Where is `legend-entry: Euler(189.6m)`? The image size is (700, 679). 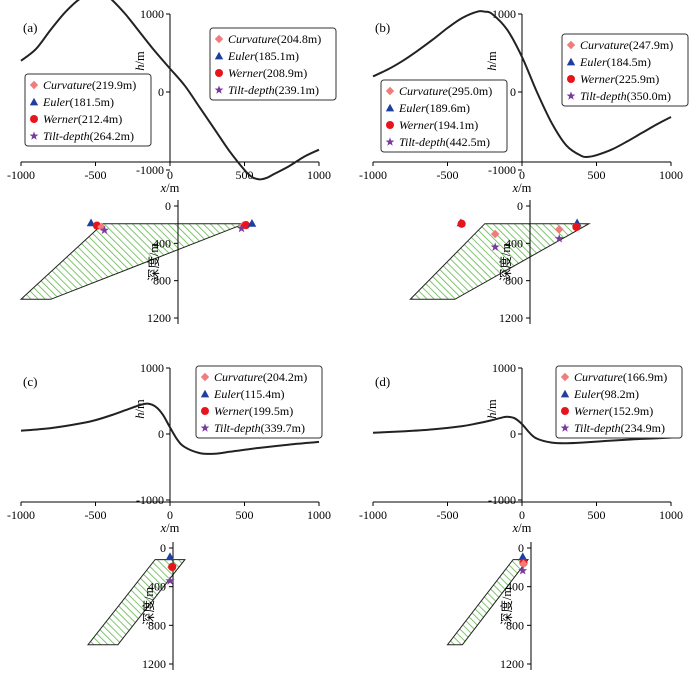 legend-entry: Euler(189.6m) is located at coordinates (434, 108).